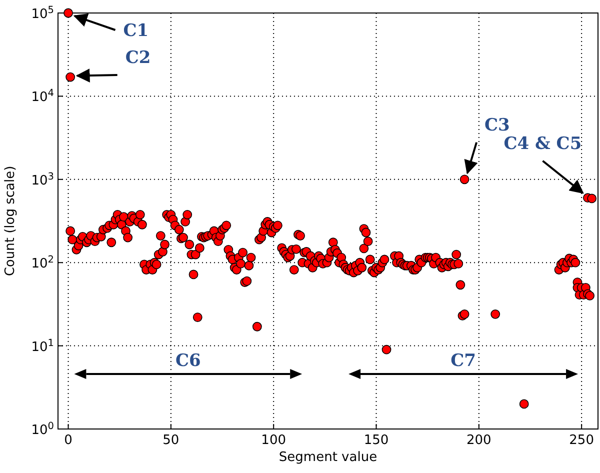  What do you see at coordinates (42, 346) in the screenshot?
I see `y-tick-label: 10$^{1}$` at bounding box center [42, 346].